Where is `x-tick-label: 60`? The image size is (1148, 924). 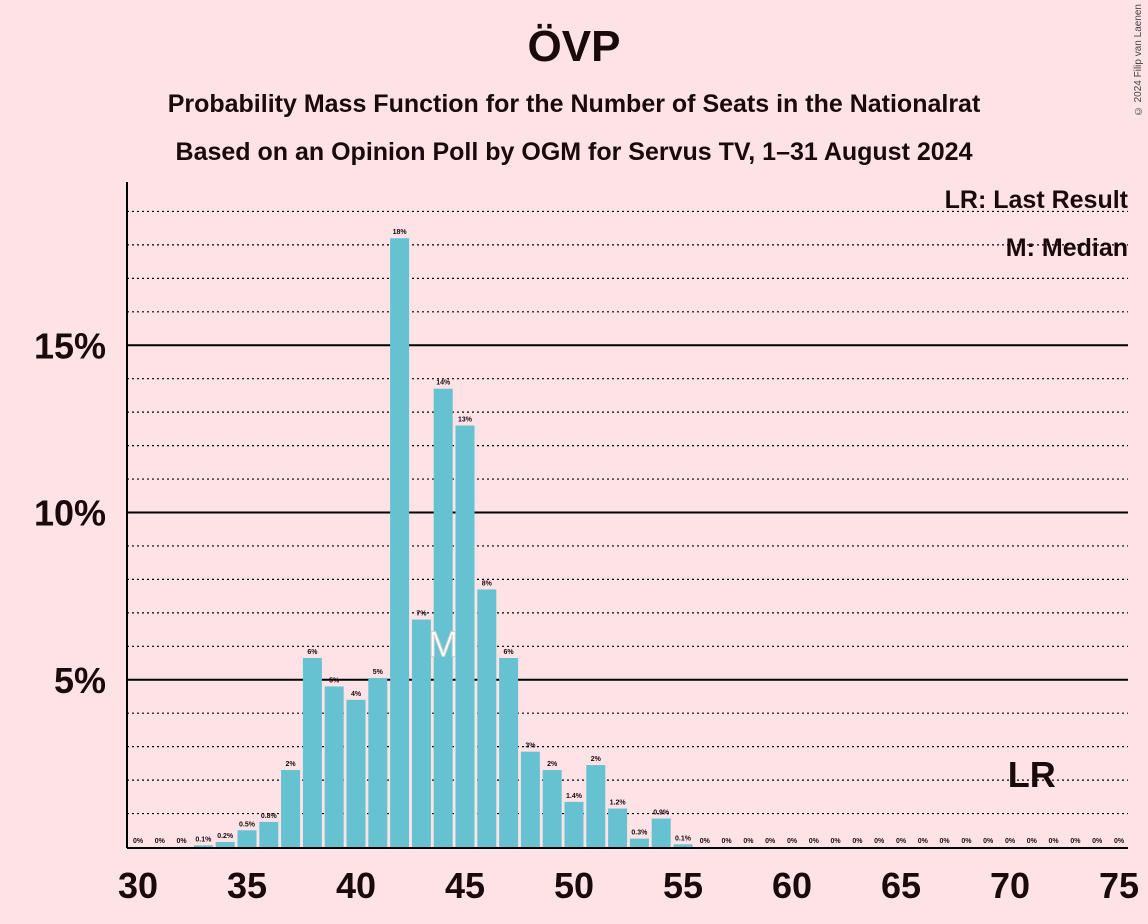 x-tick-label: 60 is located at coordinates (792, 885).